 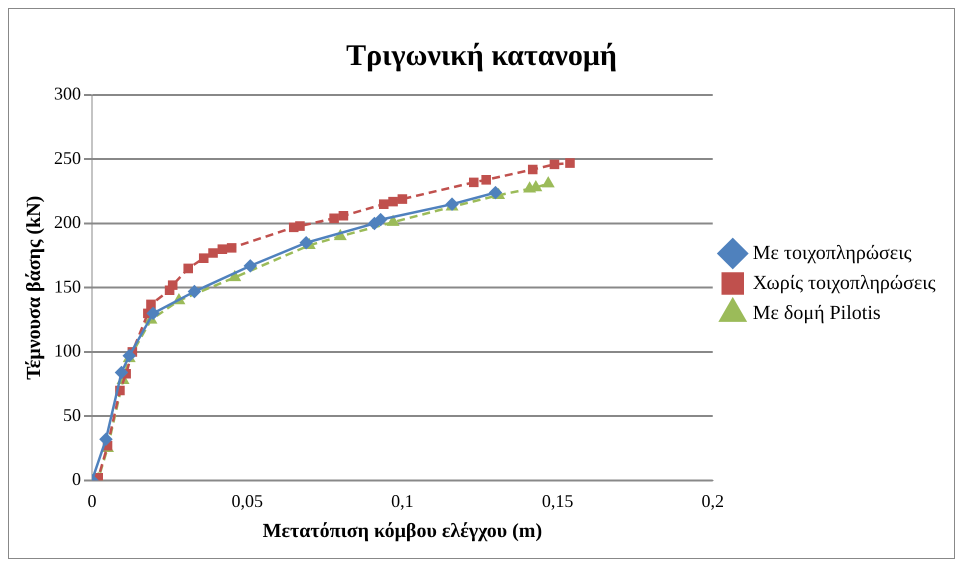 What do you see at coordinates (67, 222) in the screenshot?
I see `y-tick-label: 200` at bounding box center [67, 222].